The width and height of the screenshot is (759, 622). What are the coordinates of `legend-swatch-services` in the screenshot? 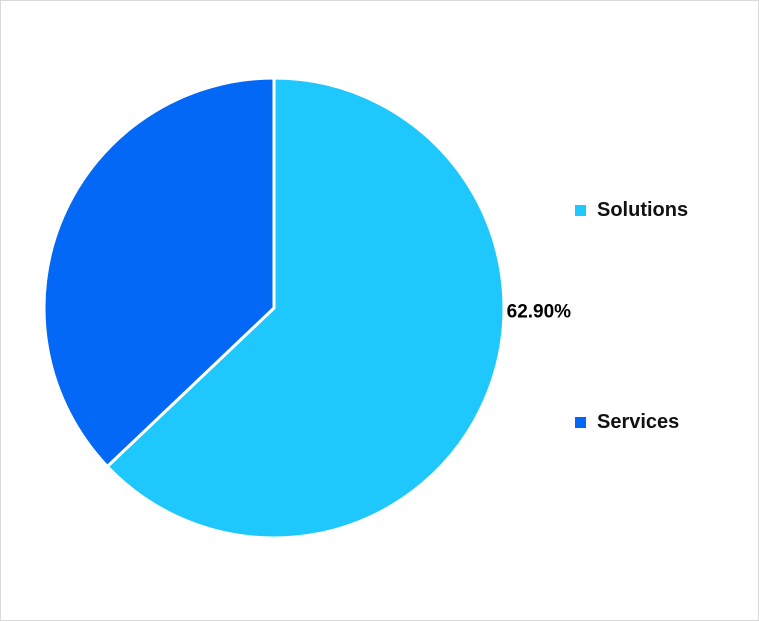 It's located at (580, 422).